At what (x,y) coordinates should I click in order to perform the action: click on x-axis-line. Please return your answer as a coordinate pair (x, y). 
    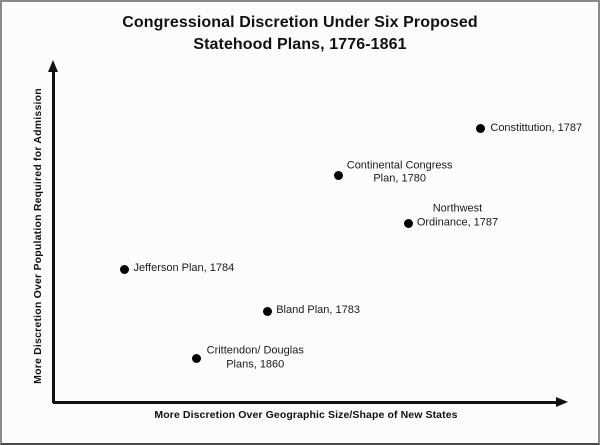
    Looking at the image, I should click on (305, 402).